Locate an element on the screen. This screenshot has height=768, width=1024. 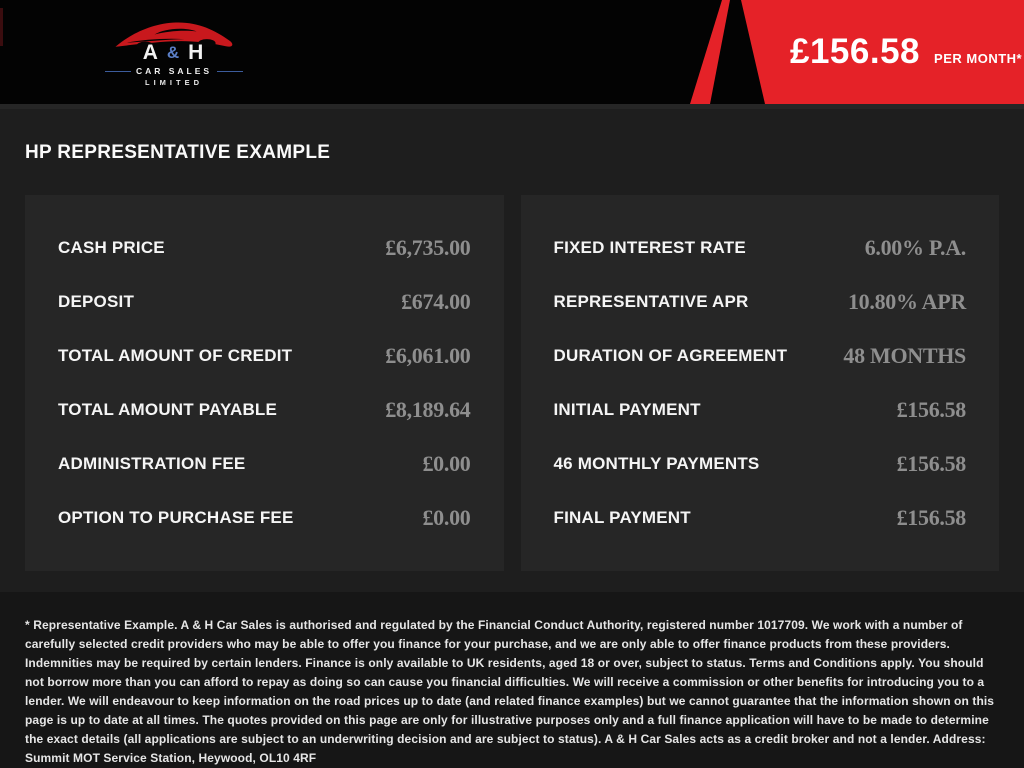
finance-row-deposit: DEPOSIT £674.00 is located at coordinates (264, 302).